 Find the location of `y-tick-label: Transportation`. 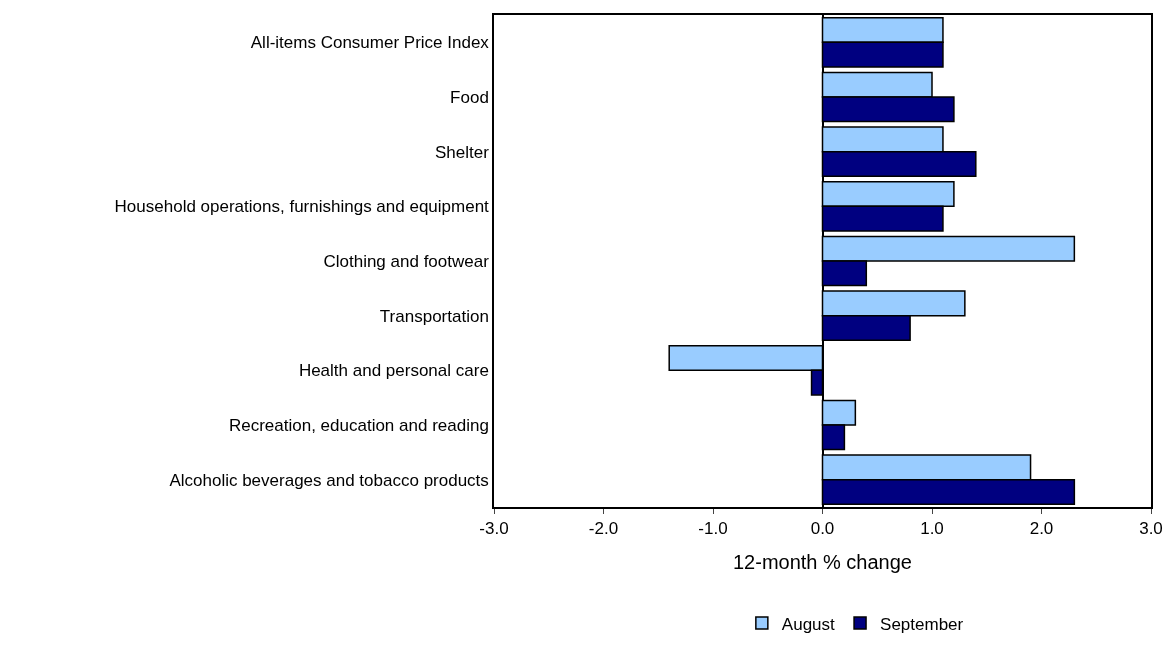

y-tick-label: Transportation is located at coordinates (434, 316).